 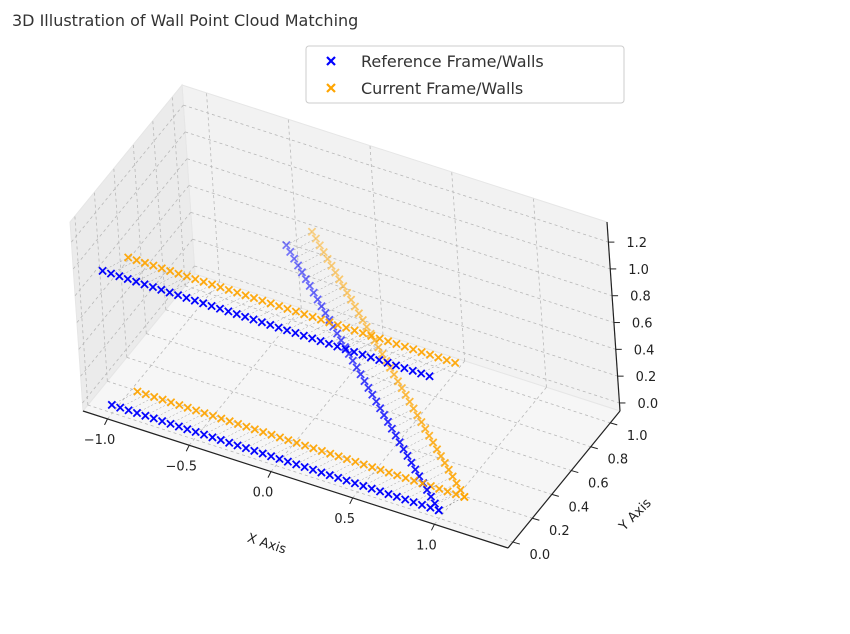 I want to click on x-tick-label: 0.5, so click(x=344, y=519).